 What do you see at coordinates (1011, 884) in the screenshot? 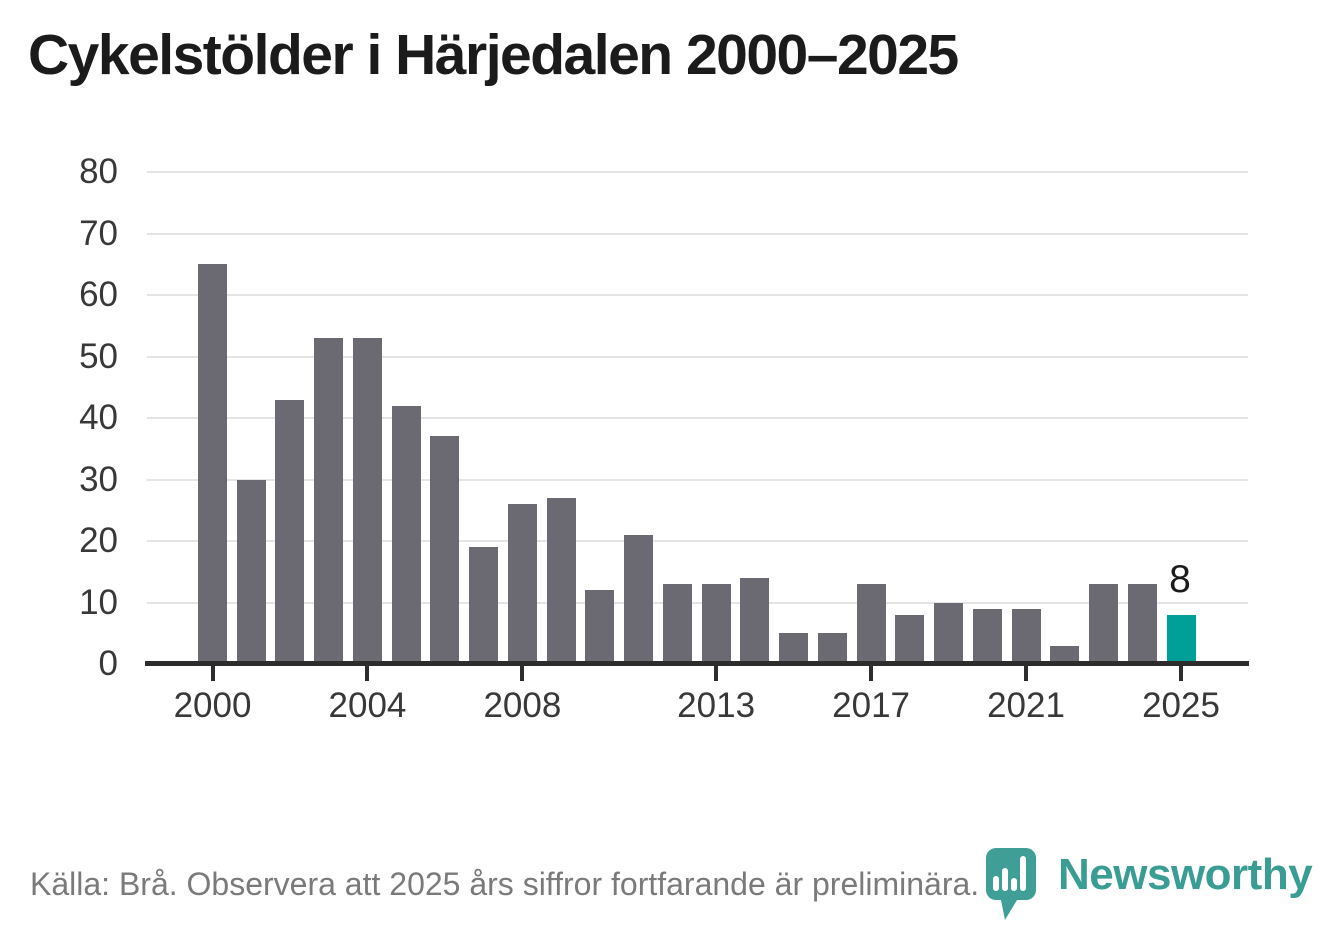
I see `newsworthy-logo-icon` at bounding box center [1011, 884].